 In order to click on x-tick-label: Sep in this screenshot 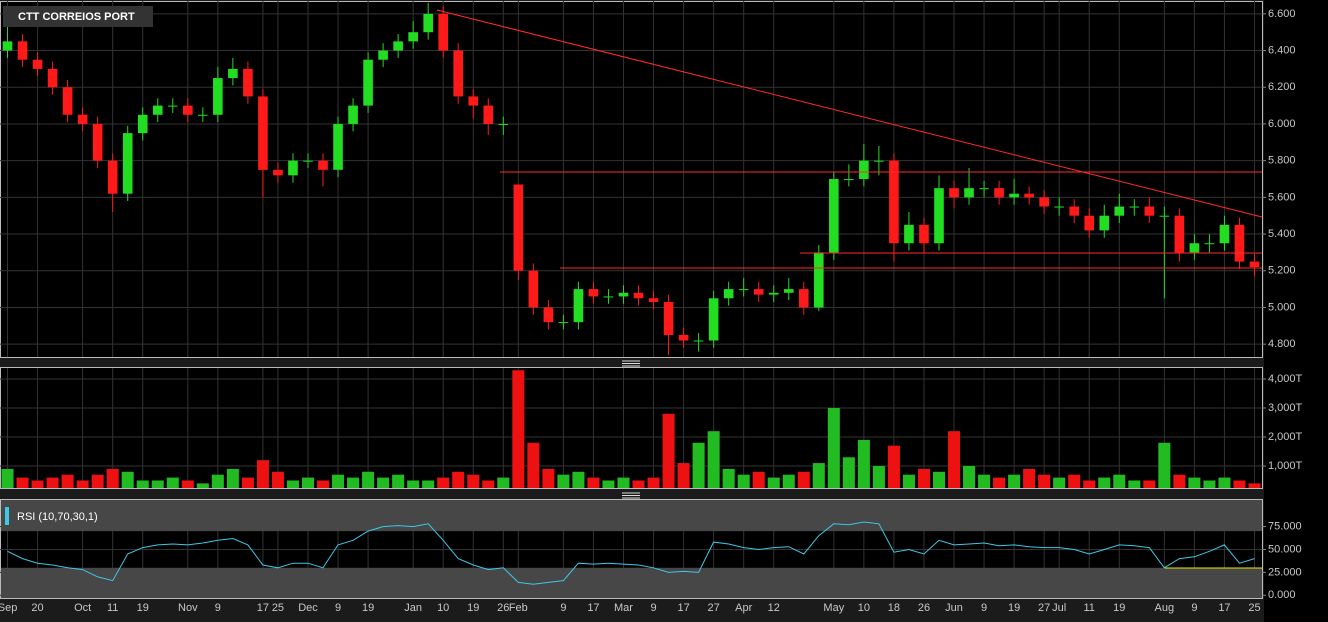, I will do `click(8, 608)`.